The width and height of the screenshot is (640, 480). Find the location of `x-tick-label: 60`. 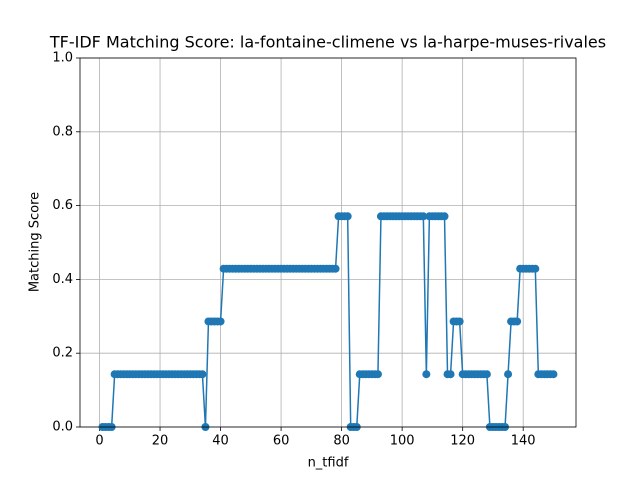

x-tick-label: 60 is located at coordinates (281, 441).